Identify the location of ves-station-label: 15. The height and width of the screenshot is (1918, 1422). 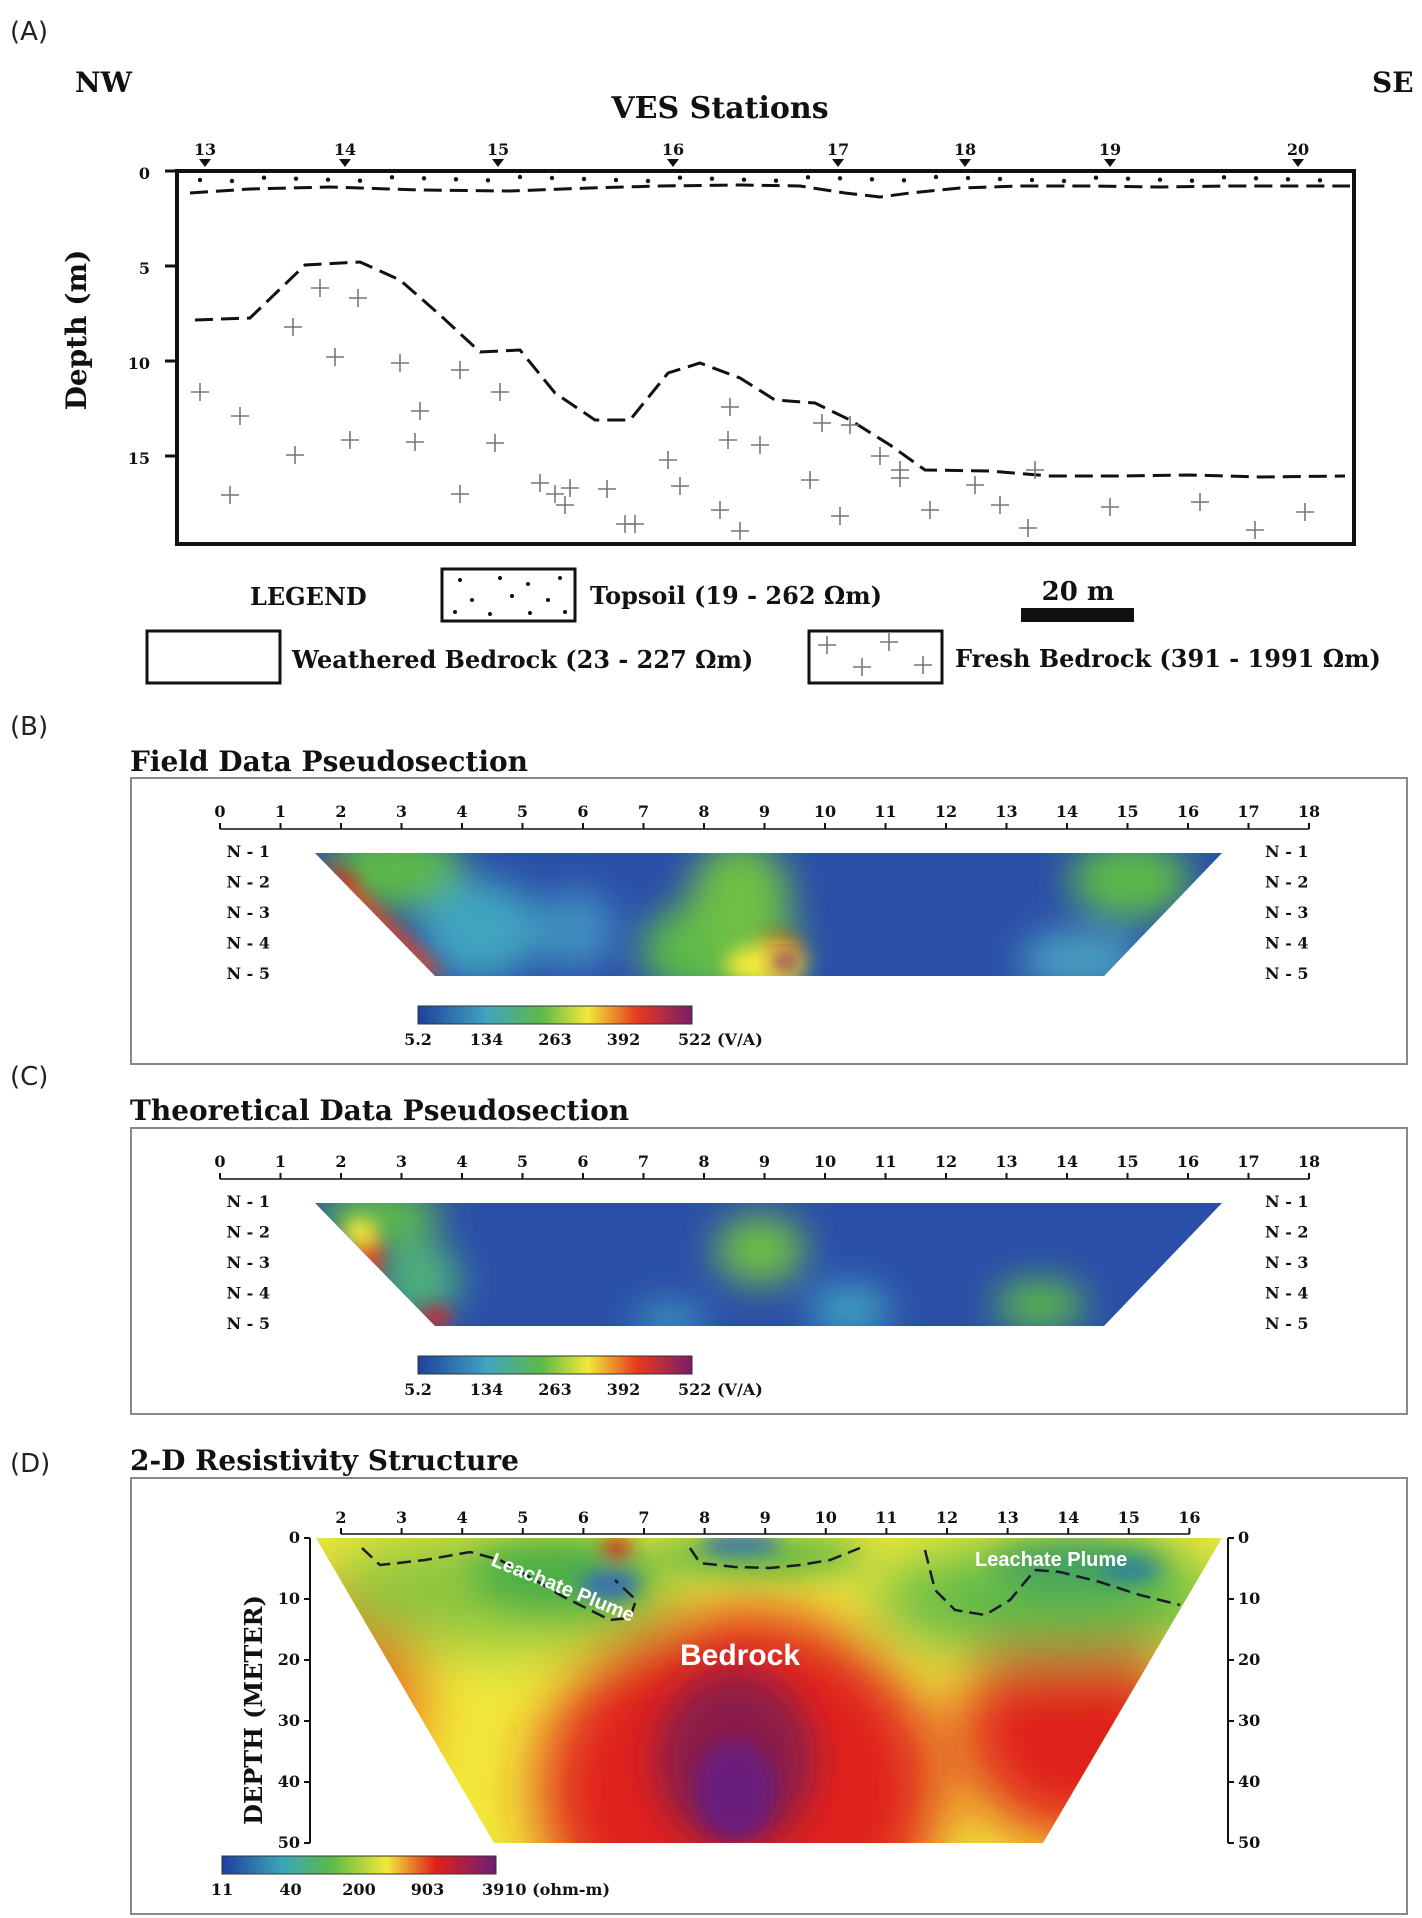
(498, 149).